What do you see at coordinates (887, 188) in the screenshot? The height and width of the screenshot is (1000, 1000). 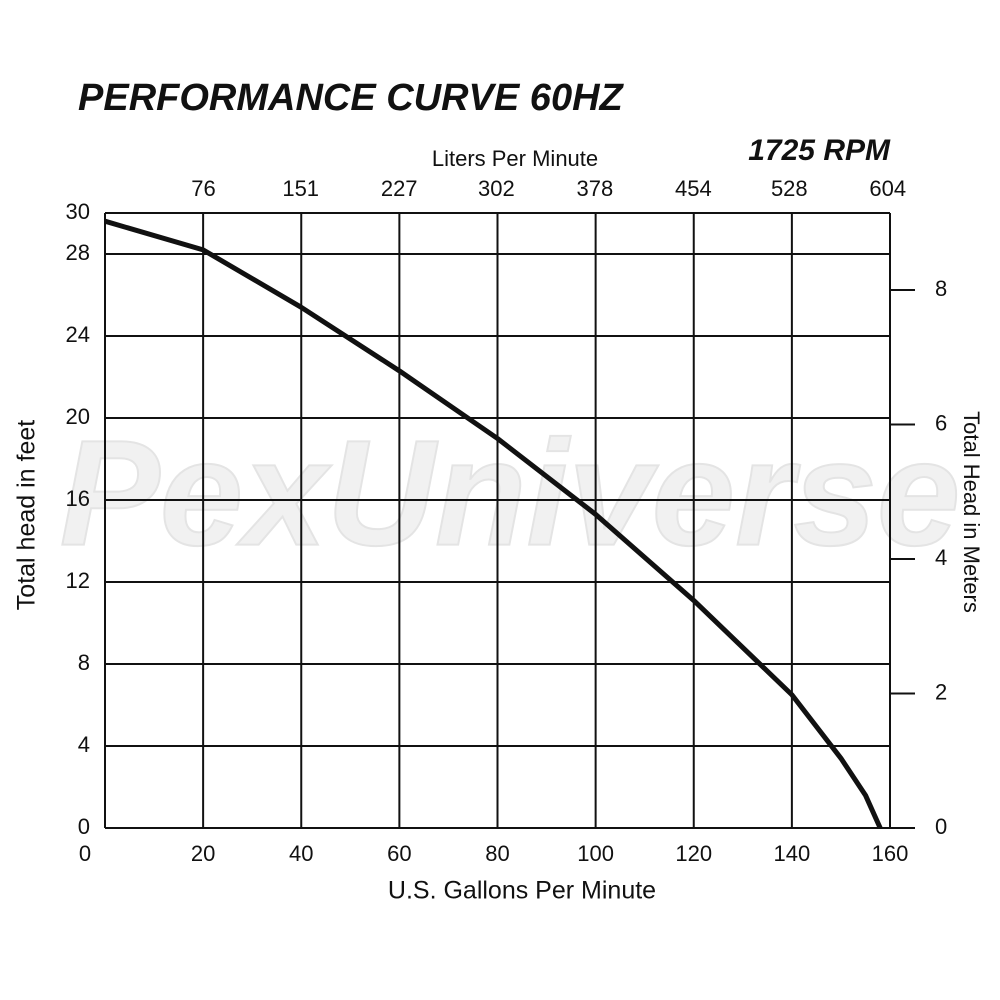 I see `x2-tick-label: 604` at bounding box center [887, 188].